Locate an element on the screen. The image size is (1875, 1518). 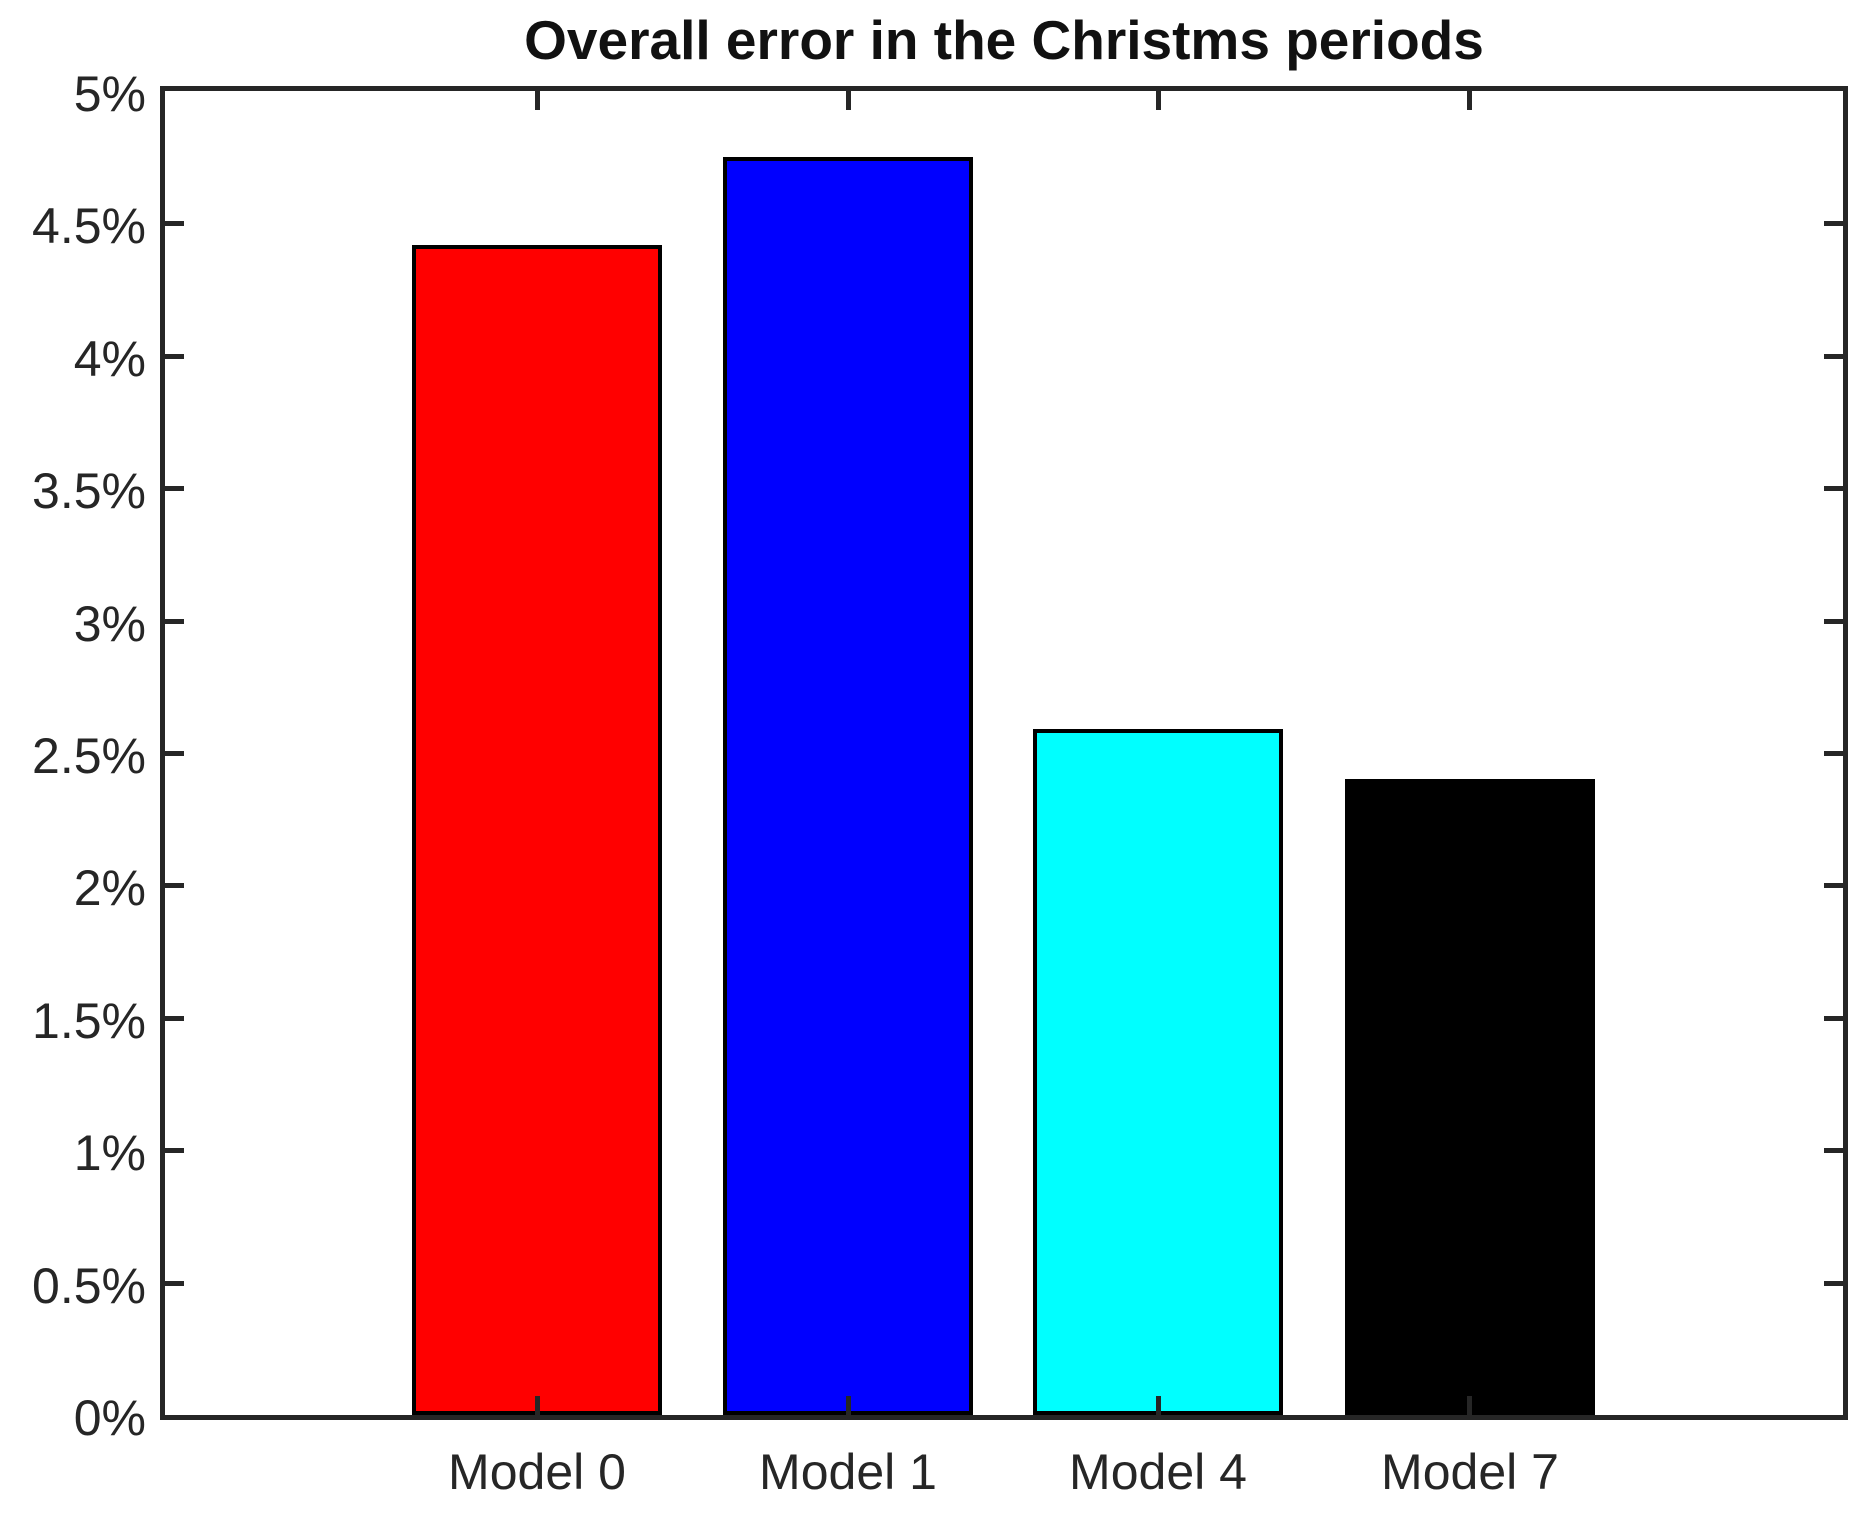
y-tick-label: 3.5% is located at coordinates (89, 491).